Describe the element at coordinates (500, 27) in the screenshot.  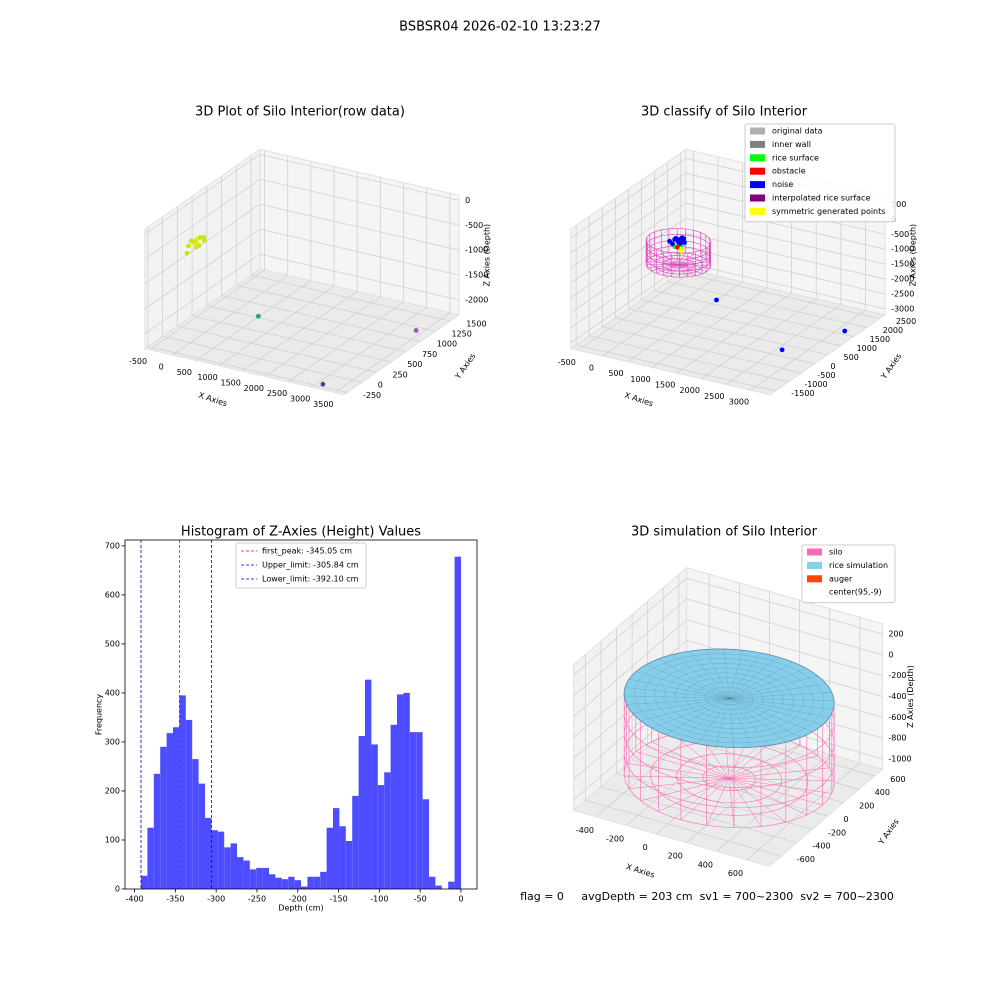
I see `figure-title: BSBSR04 2026-02-10 13:23:27` at that location.